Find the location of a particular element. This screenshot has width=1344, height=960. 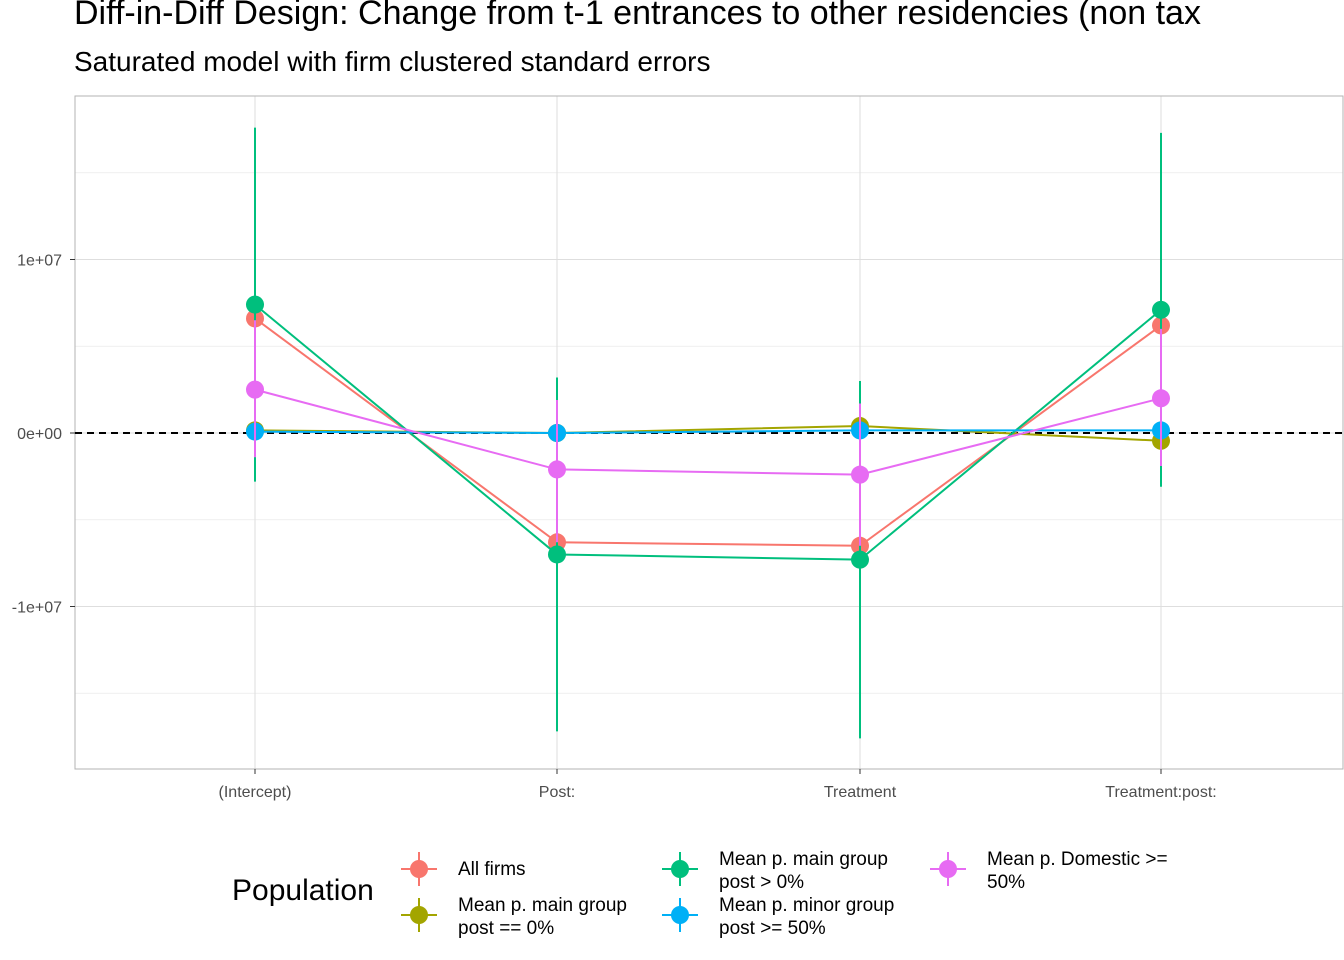

y-axis-ticks: 1e+07 0e+00 -1e+07 is located at coordinates (43, 435).